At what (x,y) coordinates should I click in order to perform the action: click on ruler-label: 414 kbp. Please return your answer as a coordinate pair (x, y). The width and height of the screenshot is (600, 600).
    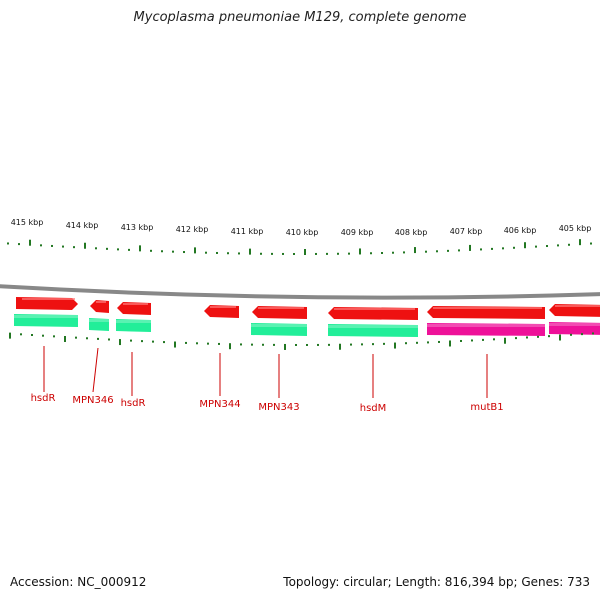
    Looking at the image, I should click on (82, 225).